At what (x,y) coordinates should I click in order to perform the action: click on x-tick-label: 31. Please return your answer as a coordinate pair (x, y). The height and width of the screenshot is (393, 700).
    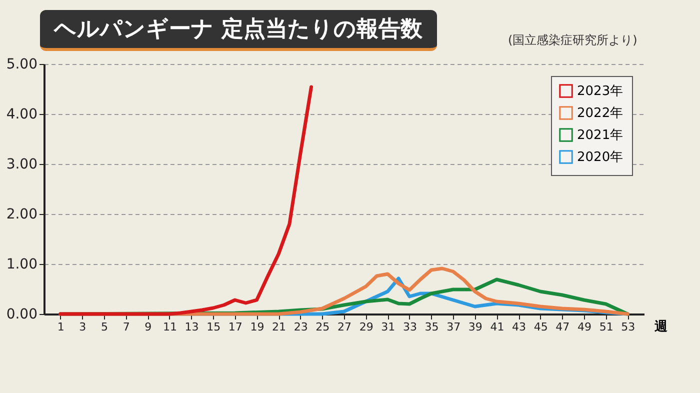
    Looking at the image, I should click on (388, 327).